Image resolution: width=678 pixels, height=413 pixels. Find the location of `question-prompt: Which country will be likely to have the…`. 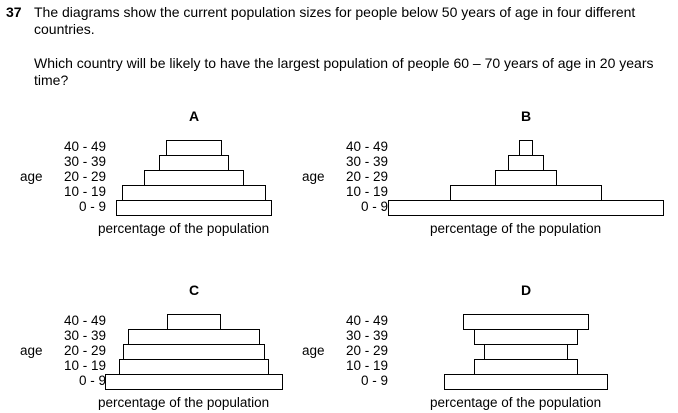

question-prompt: Which country will be likely to have the… is located at coordinates (344, 71).